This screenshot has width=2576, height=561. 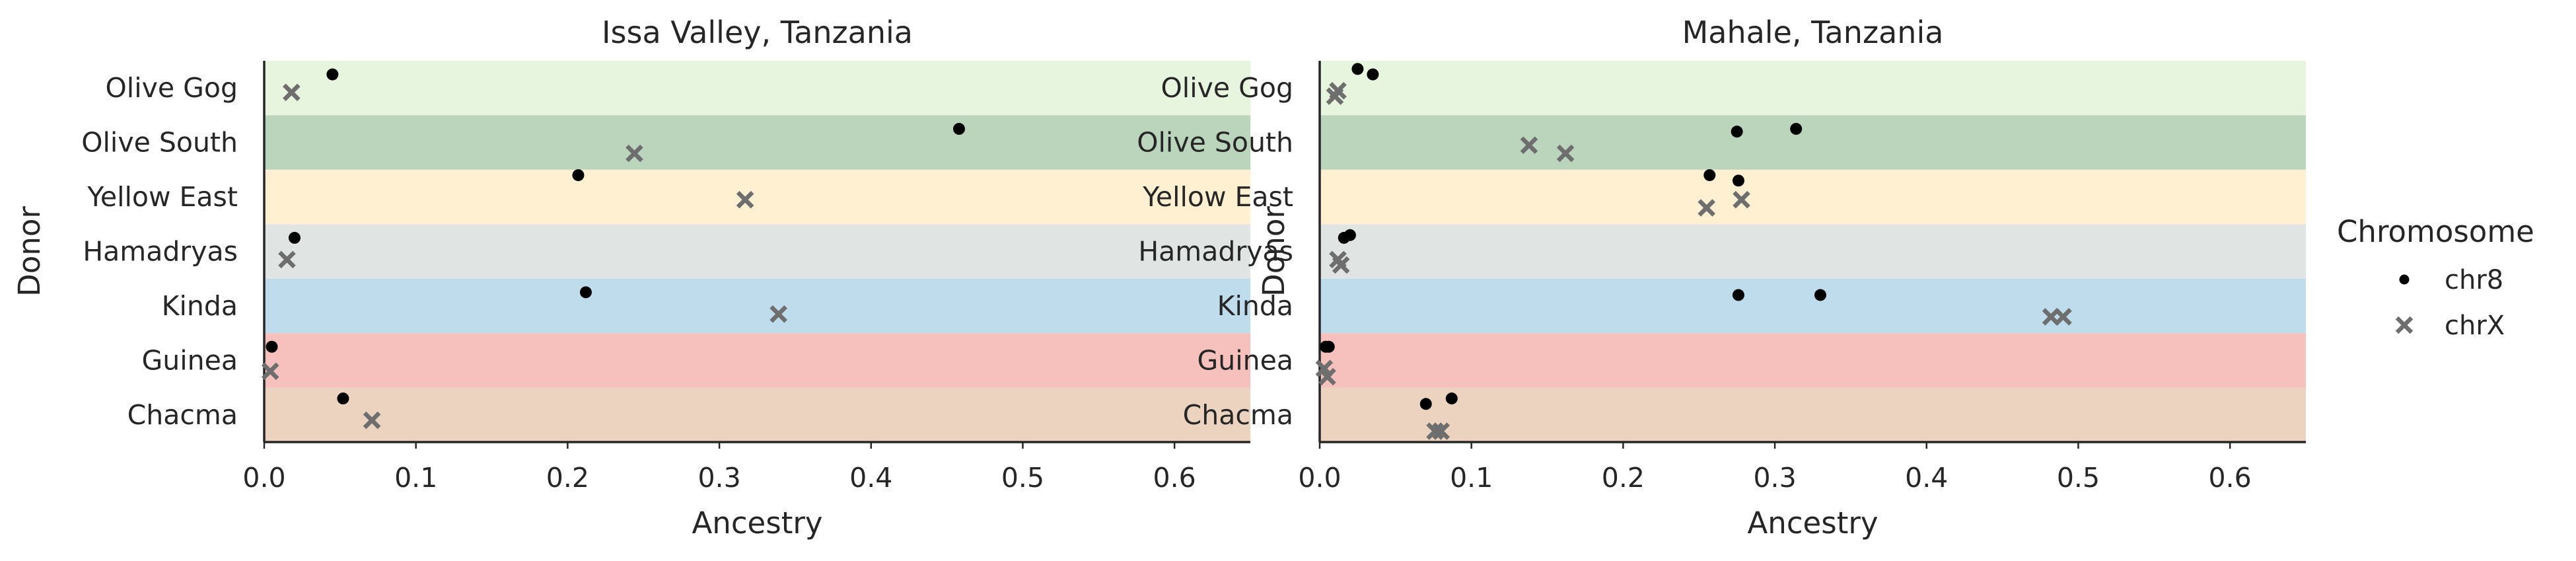 I want to click on legend-label-chr8: chr8, so click(x=2474, y=280).